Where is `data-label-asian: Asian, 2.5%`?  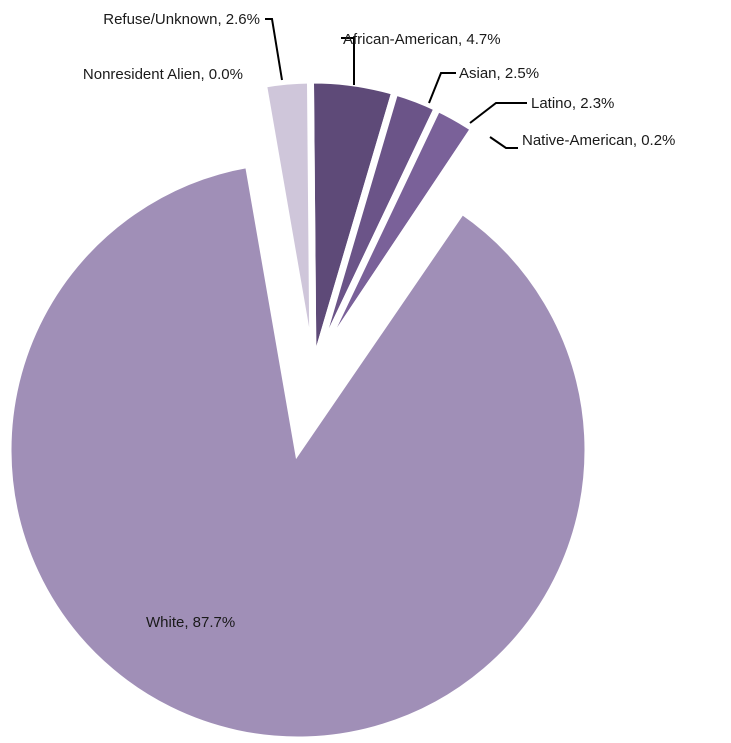 data-label-asian: Asian, 2.5% is located at coordinates (499, 73).